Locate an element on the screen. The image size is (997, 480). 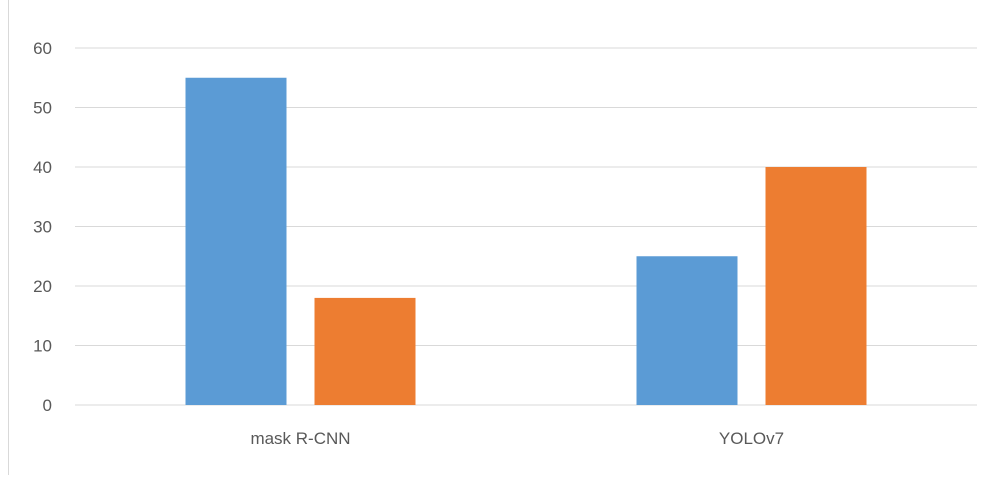
x-axis-category-labels: mask R-CNN YOLOv7 is located at coordinates (517, 438).